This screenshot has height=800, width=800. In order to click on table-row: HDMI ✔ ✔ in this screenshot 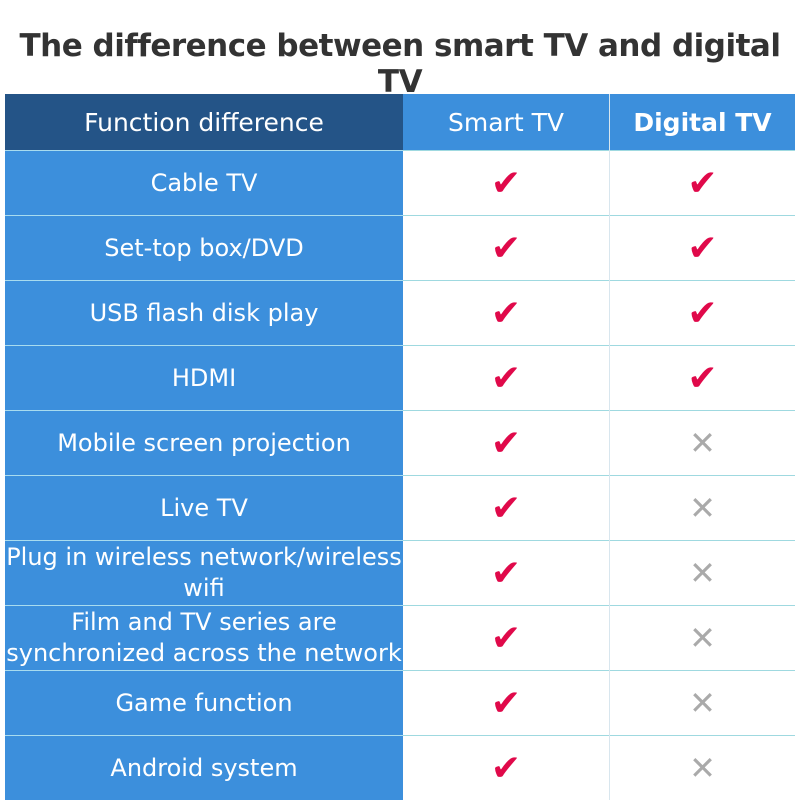, I will do `click(400, 378)`.